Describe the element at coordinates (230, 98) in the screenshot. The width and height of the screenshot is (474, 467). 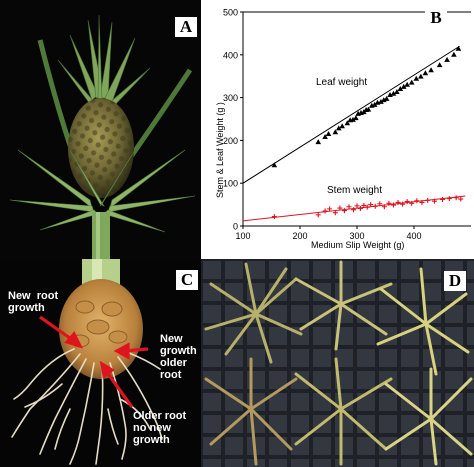
I see `y-tick-label: 300` at that location.